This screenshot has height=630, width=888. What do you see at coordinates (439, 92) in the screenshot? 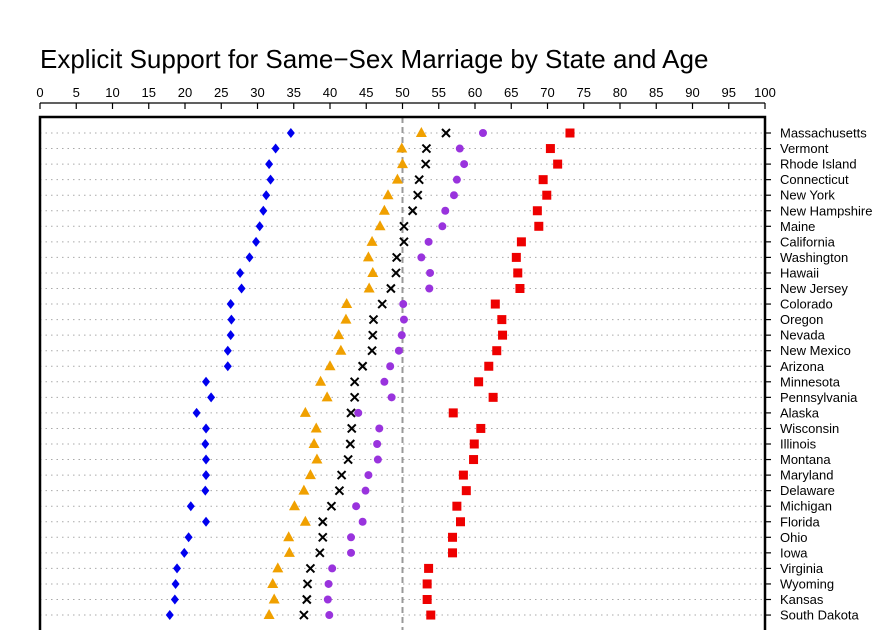
I see `x-tick-label: 55` at bounding box center [439, 92].